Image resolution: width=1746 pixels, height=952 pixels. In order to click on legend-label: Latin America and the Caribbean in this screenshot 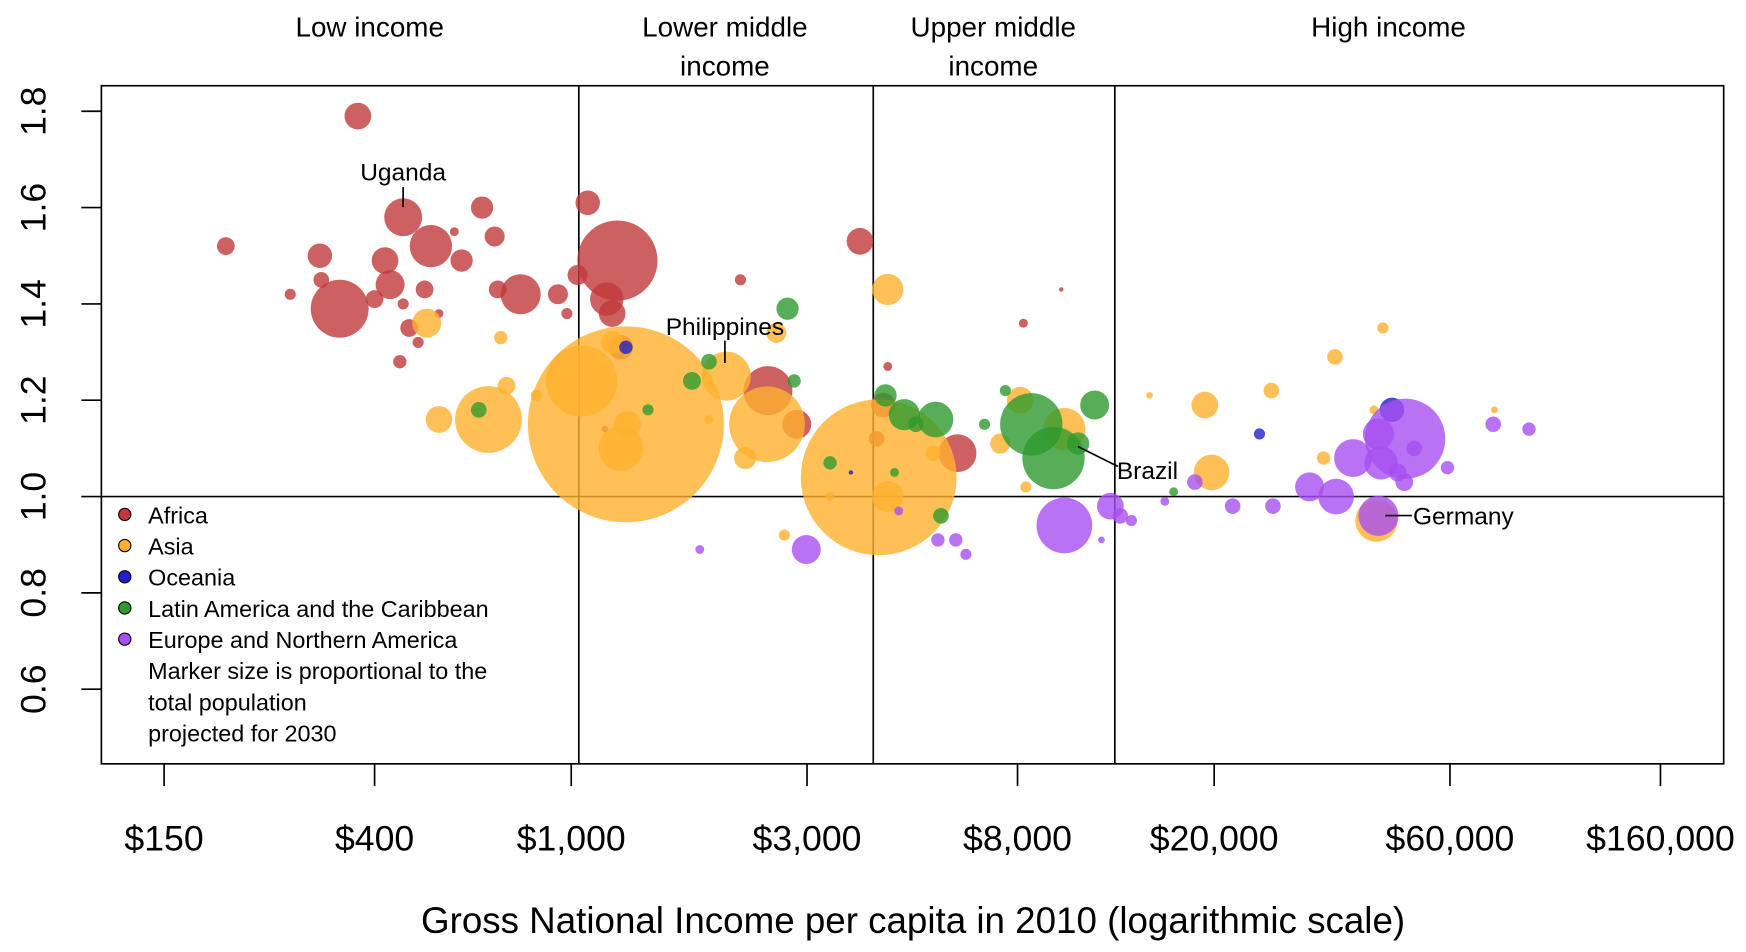, I will do `click(318, 609)`.